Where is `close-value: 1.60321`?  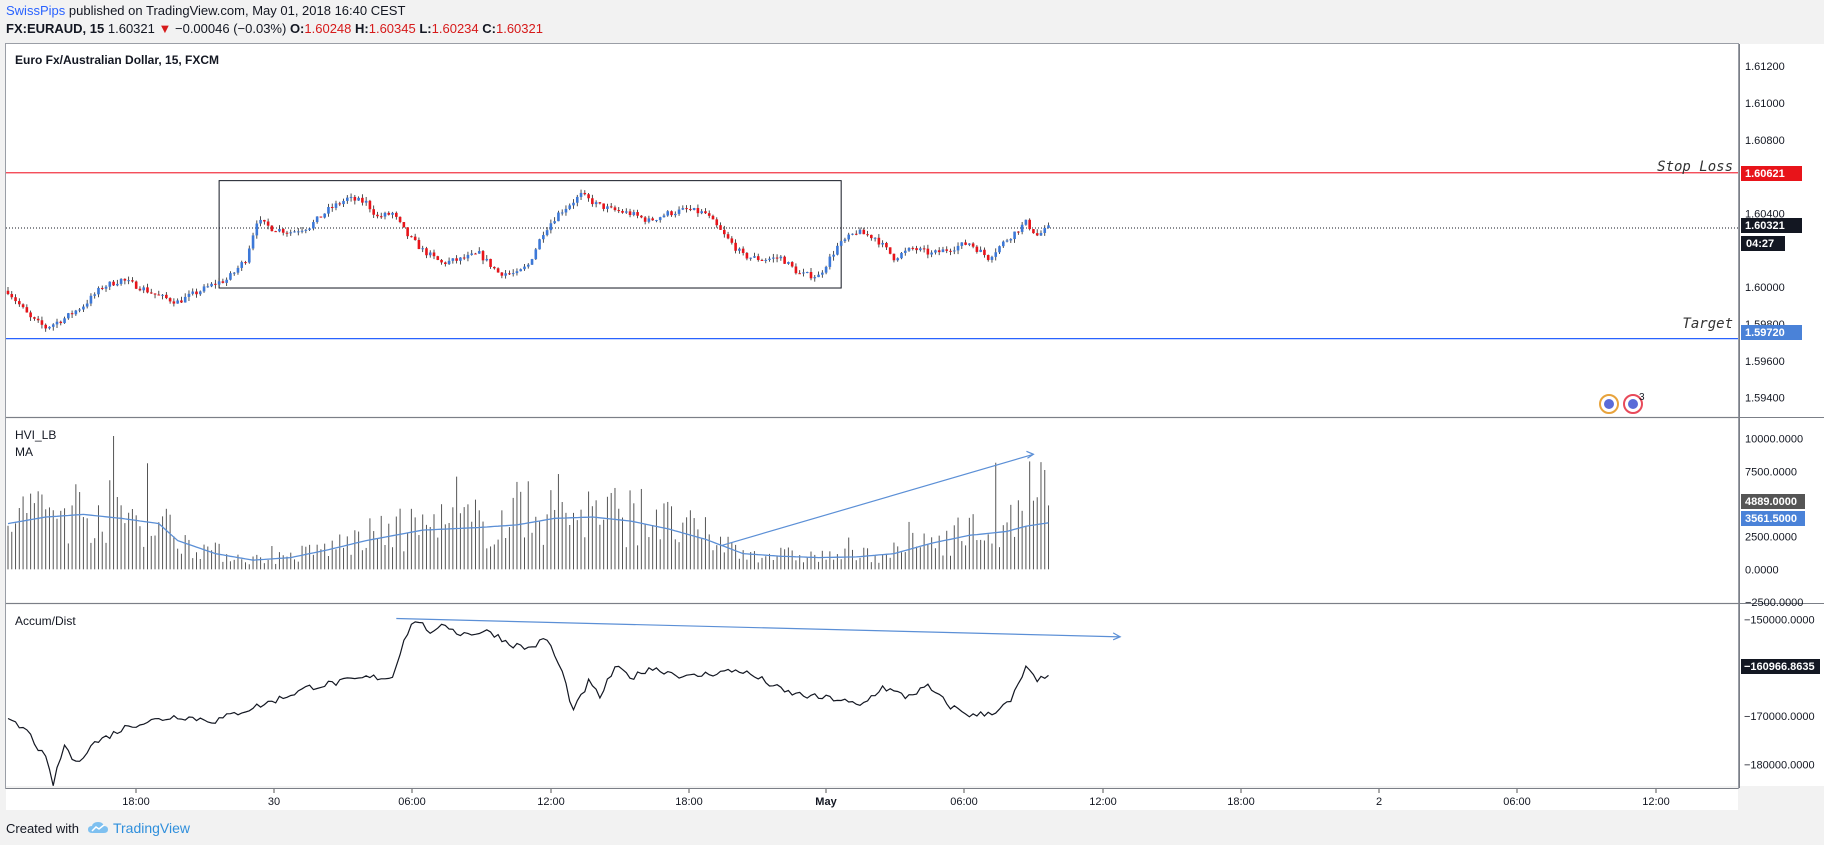 close-value: 1.60321 is located at coordinates (519, 28).